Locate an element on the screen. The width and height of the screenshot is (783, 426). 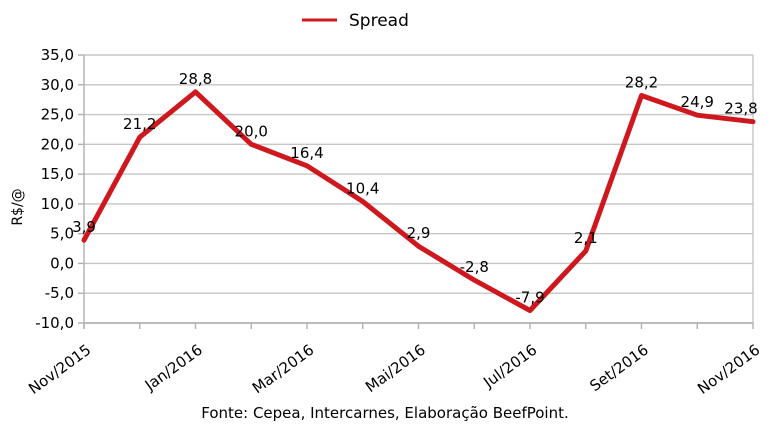
y-tick-label: 30,0 is located at coordinates (57, 85).